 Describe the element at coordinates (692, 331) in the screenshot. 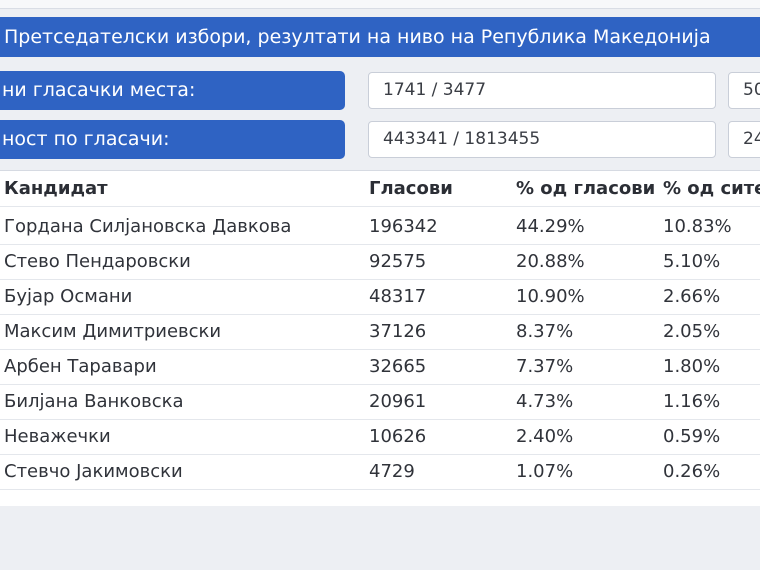

I see `total-percent: 2.05%` at that location.